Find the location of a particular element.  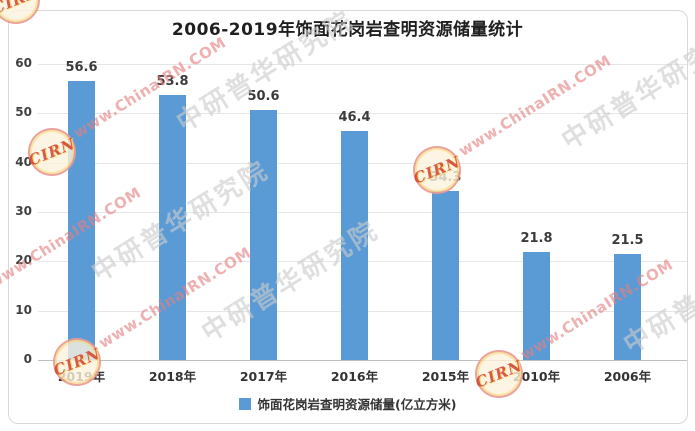

bar-value-label: 53.8 is located at coordinates (172, 81).